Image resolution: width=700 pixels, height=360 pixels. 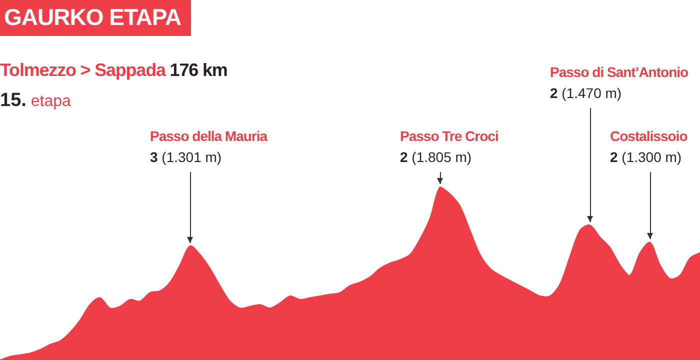 What do you see at coordinates (96, 18) in the screenshot?
I see `chart-title: GAURKO ETAPA` at bounding box center [96, 18].